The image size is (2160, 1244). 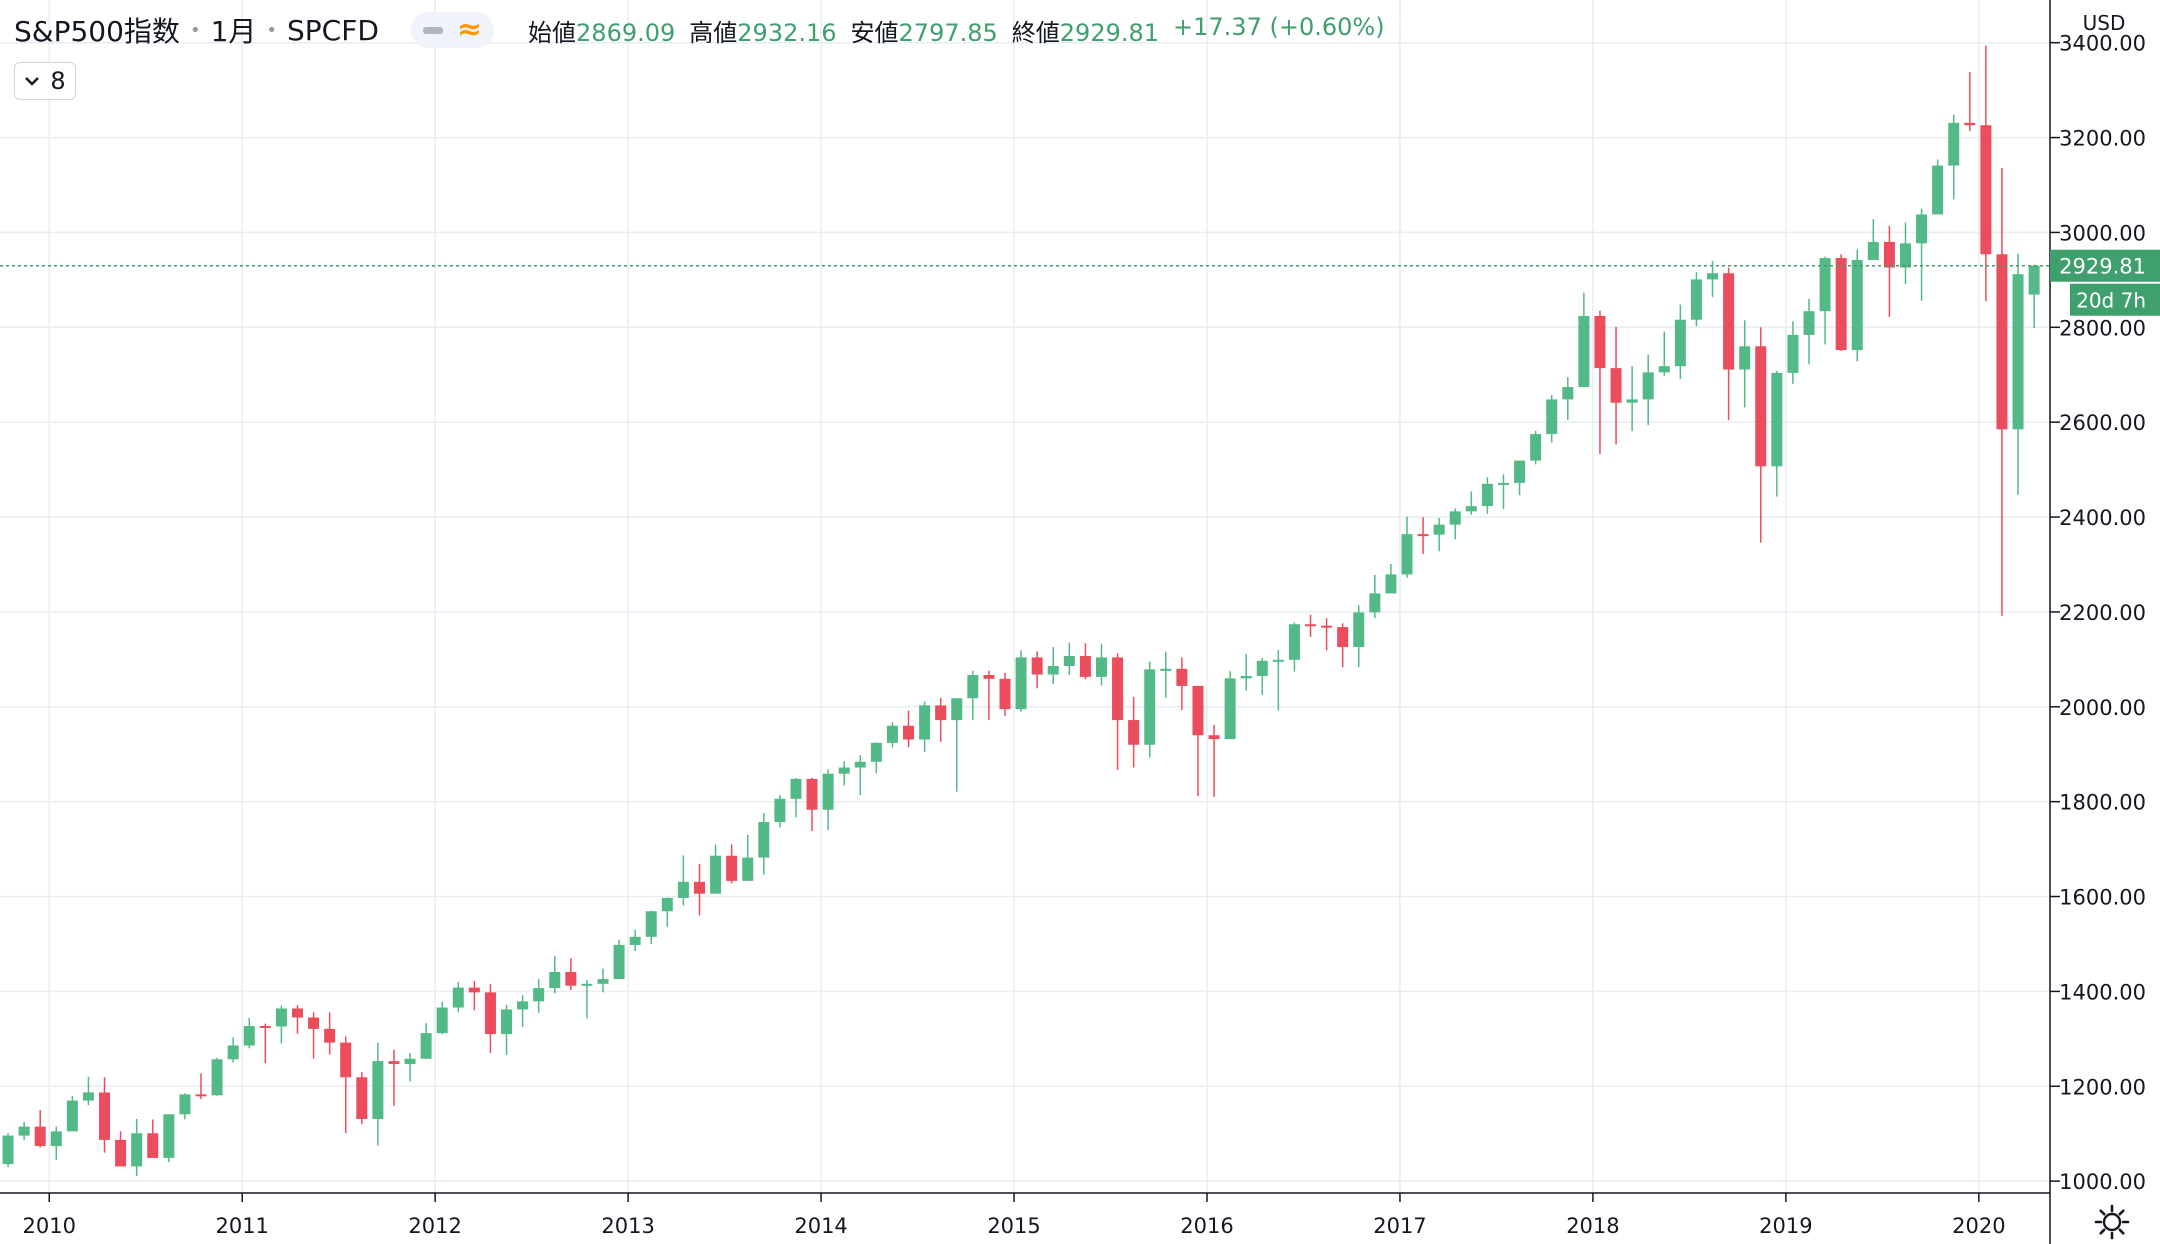 I want to click on chart-style-toggle: ≈, so click(x=452, y=30).